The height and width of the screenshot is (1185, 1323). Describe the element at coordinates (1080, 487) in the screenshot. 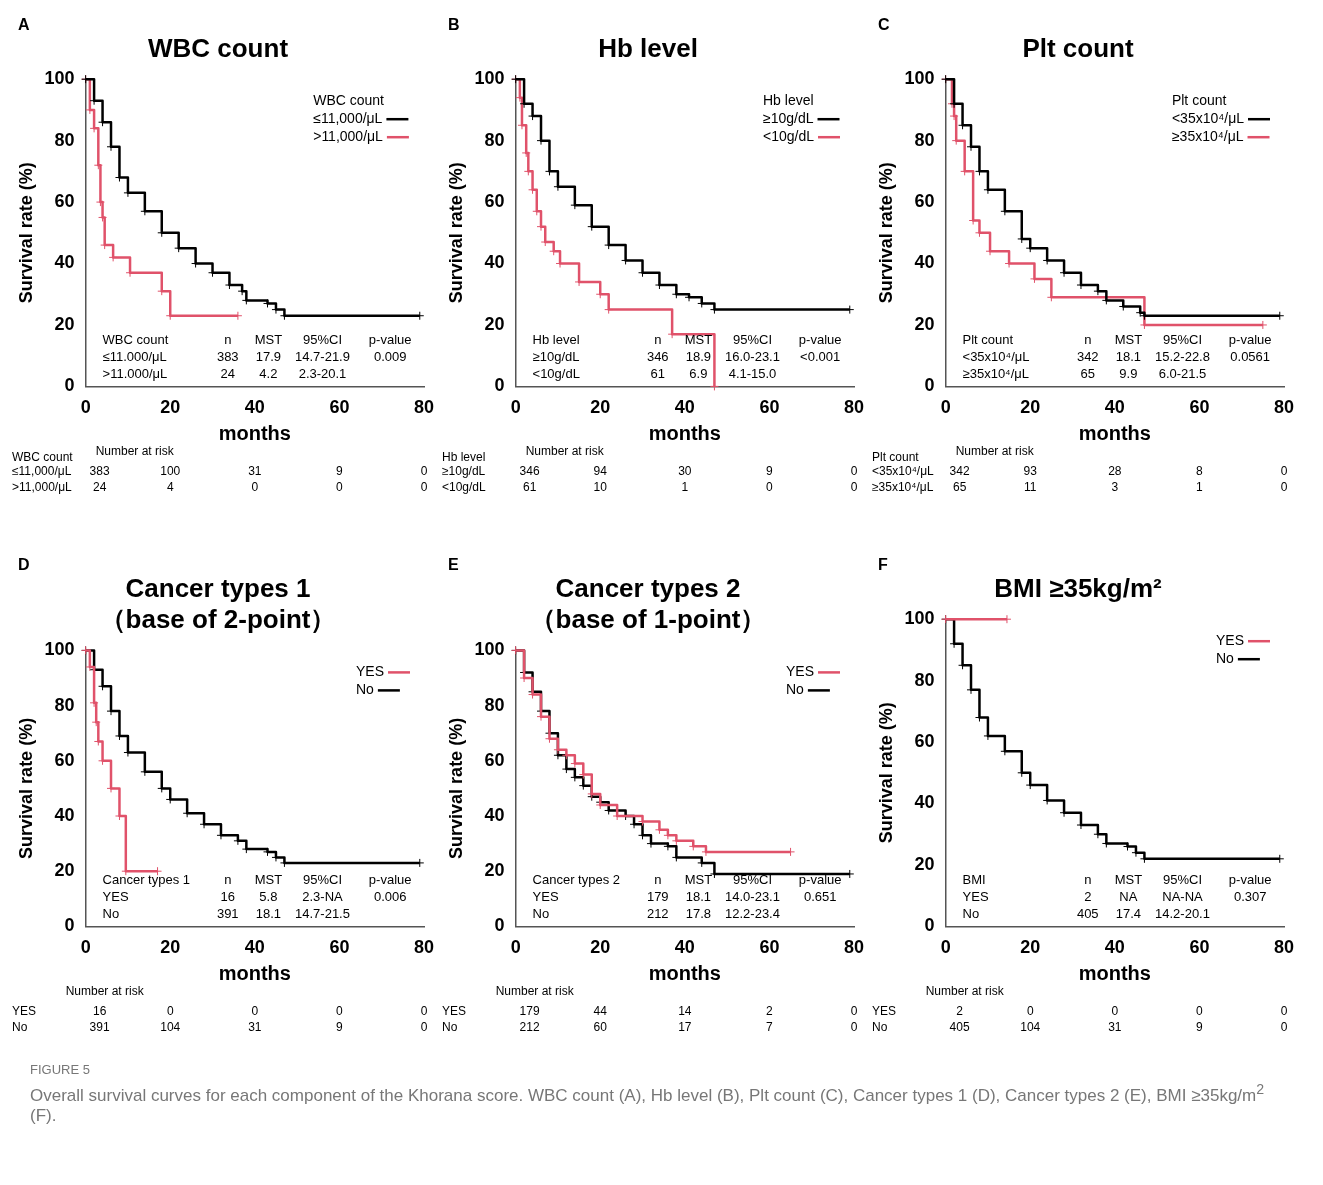

I see `text: ≥35x10⁴/μL 65 11 3 1 0` at that location.